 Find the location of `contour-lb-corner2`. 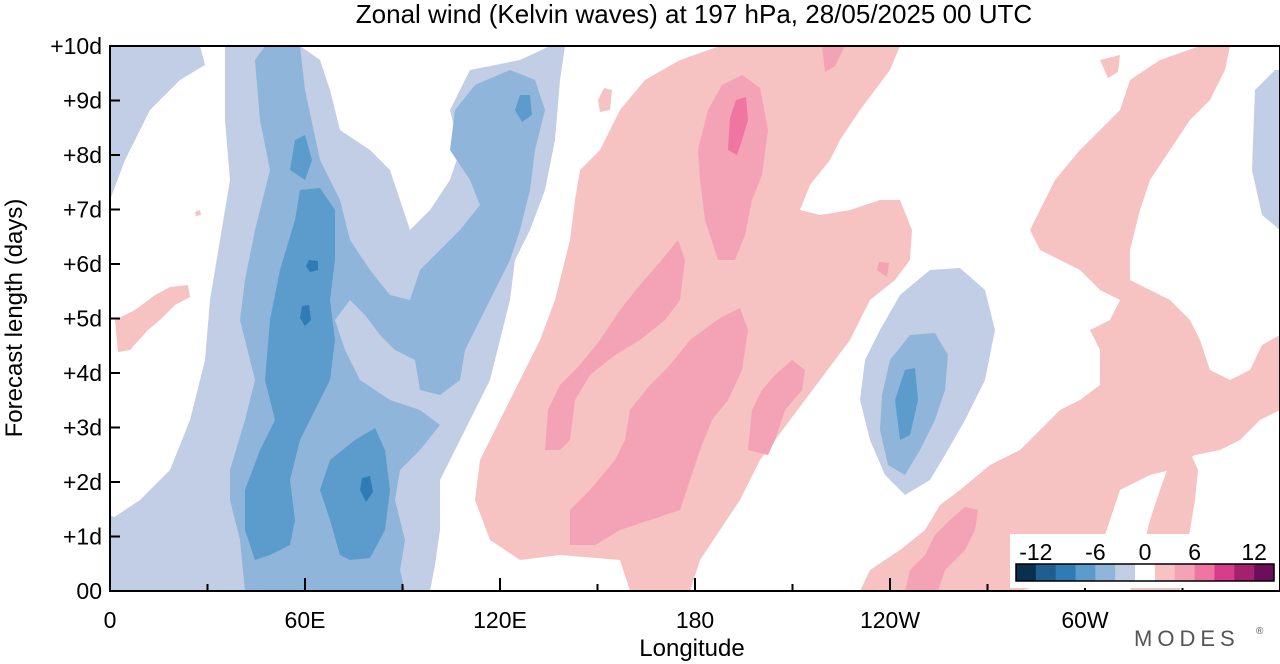

contour-lb-corner2 is located at coordinates (125, 537).